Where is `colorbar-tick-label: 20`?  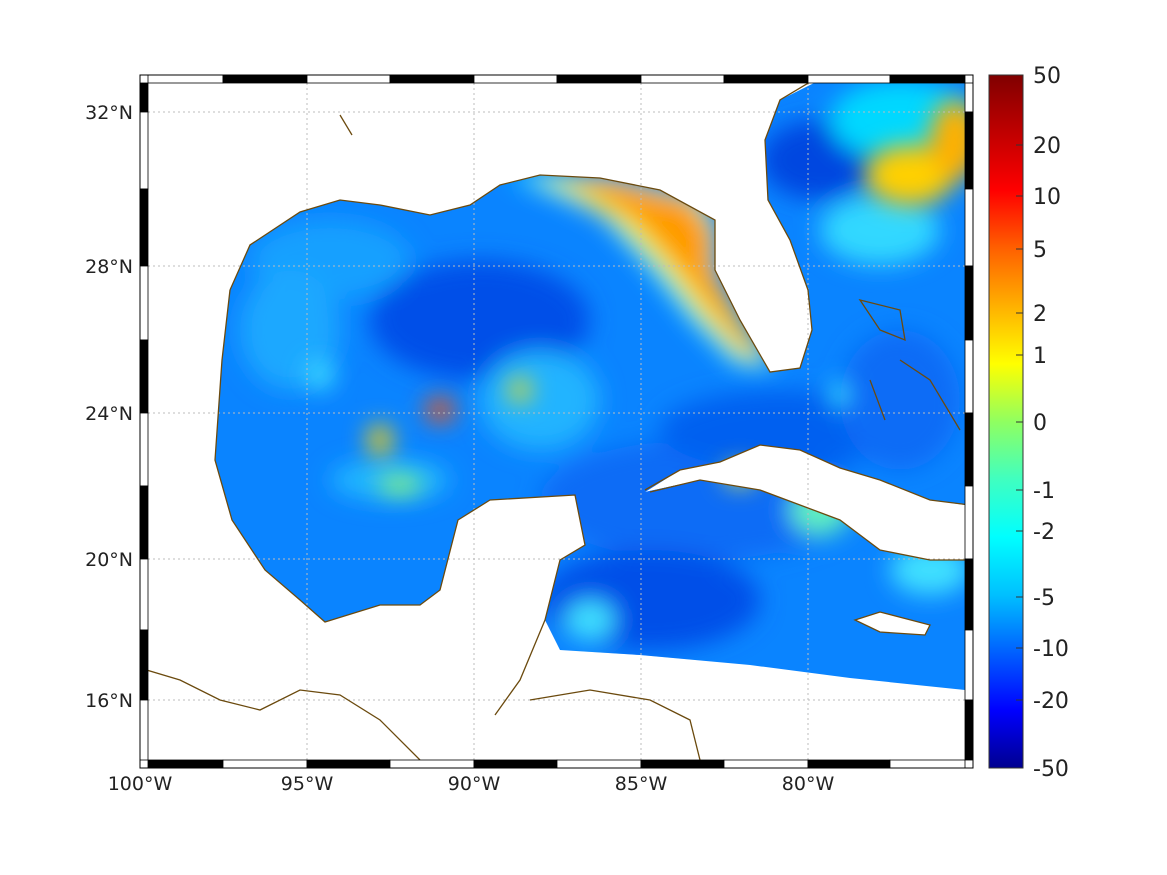
colorbar-tick-label: 20 is located at coordinates (1047, 146).